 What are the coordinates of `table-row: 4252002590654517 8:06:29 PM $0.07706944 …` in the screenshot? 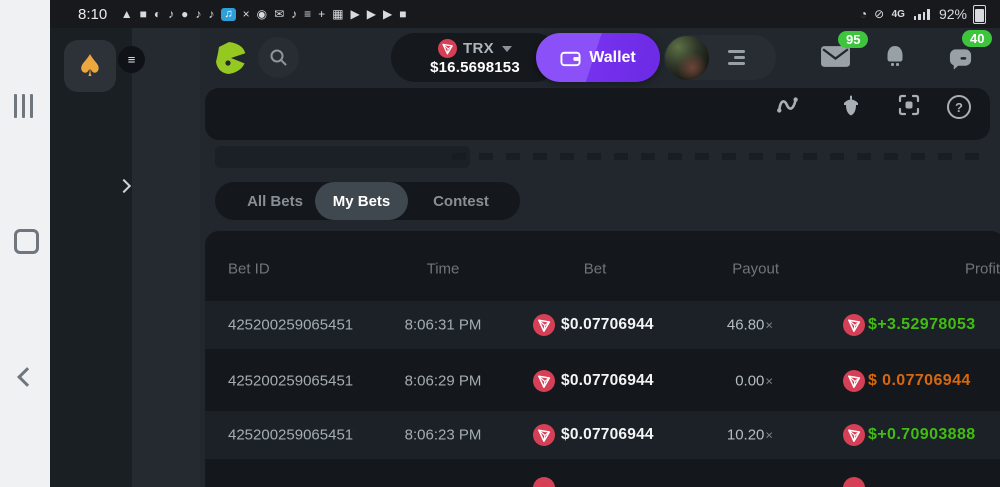 It's located at (602, 381).